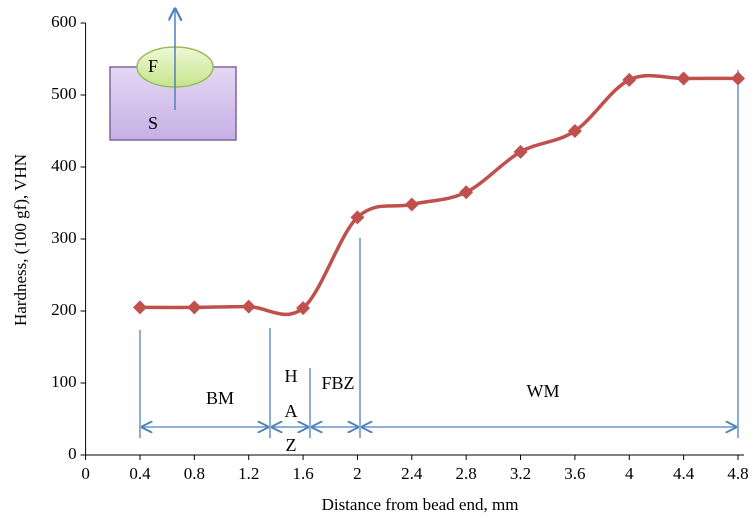 Image resolution: width=756 pixels, height=518 pixels. Describe the element at coordinates (291, 411) in the screenshot. I see `annotation: A` at that location.